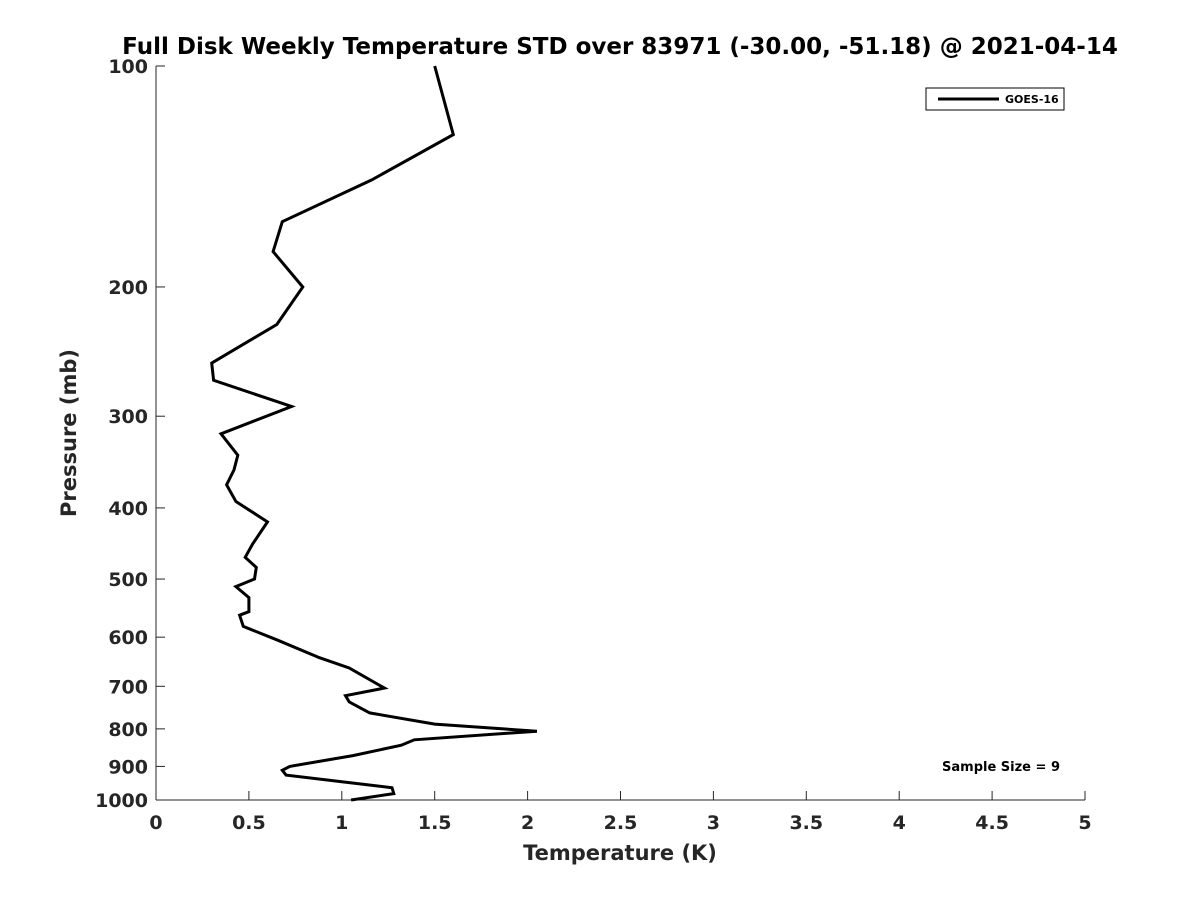  I want to click on x-tick-label: 1, so click(341, 823).